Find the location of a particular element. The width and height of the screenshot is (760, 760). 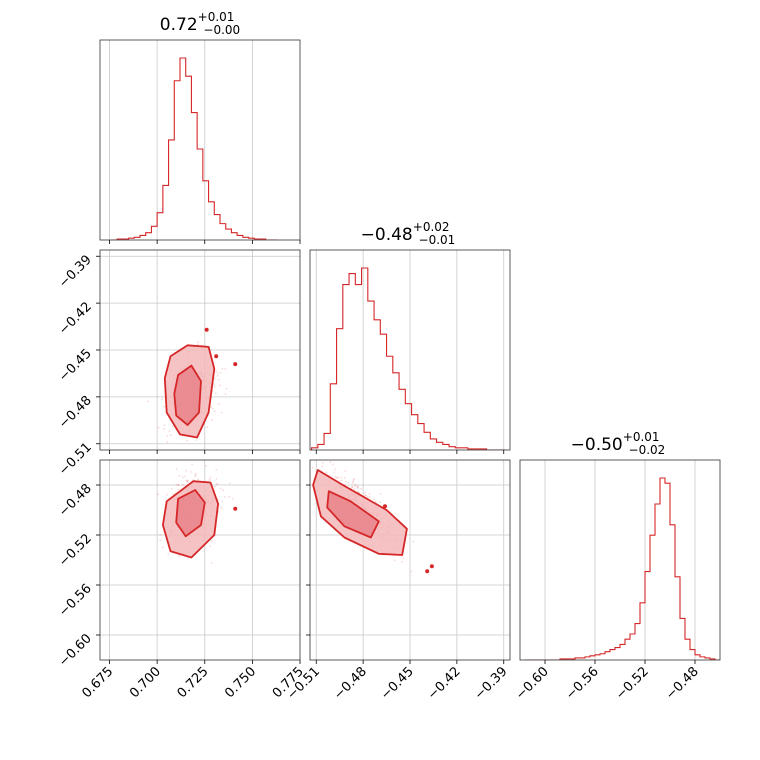

hist-p1-line is located at coordinates (194, 148).